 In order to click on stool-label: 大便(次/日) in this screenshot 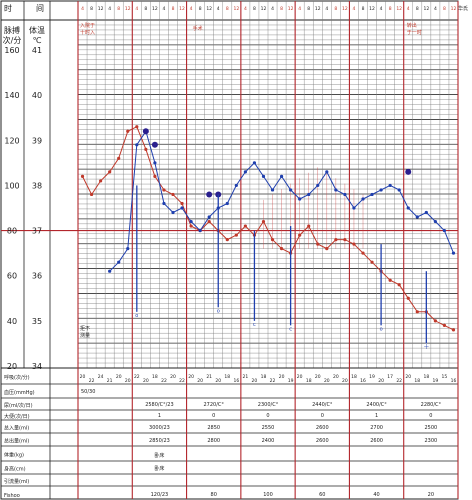, I will do `click(17, 416)`.